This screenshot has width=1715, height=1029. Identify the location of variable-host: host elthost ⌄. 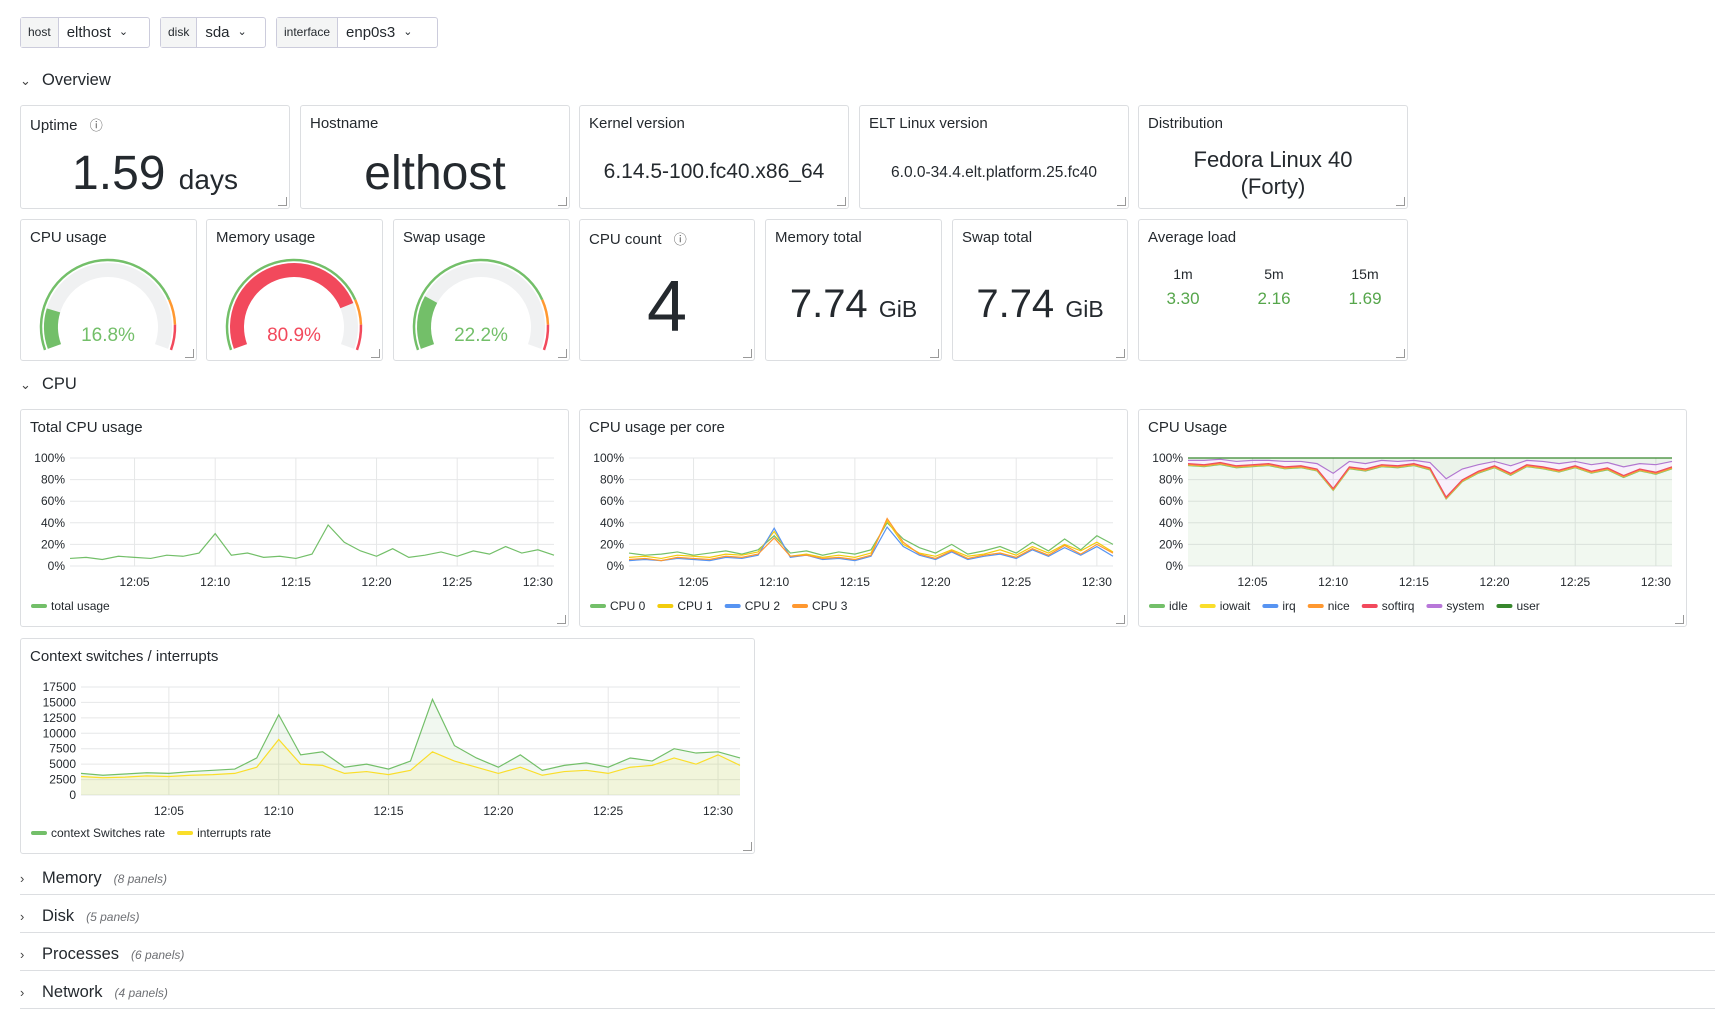
(85, 32).